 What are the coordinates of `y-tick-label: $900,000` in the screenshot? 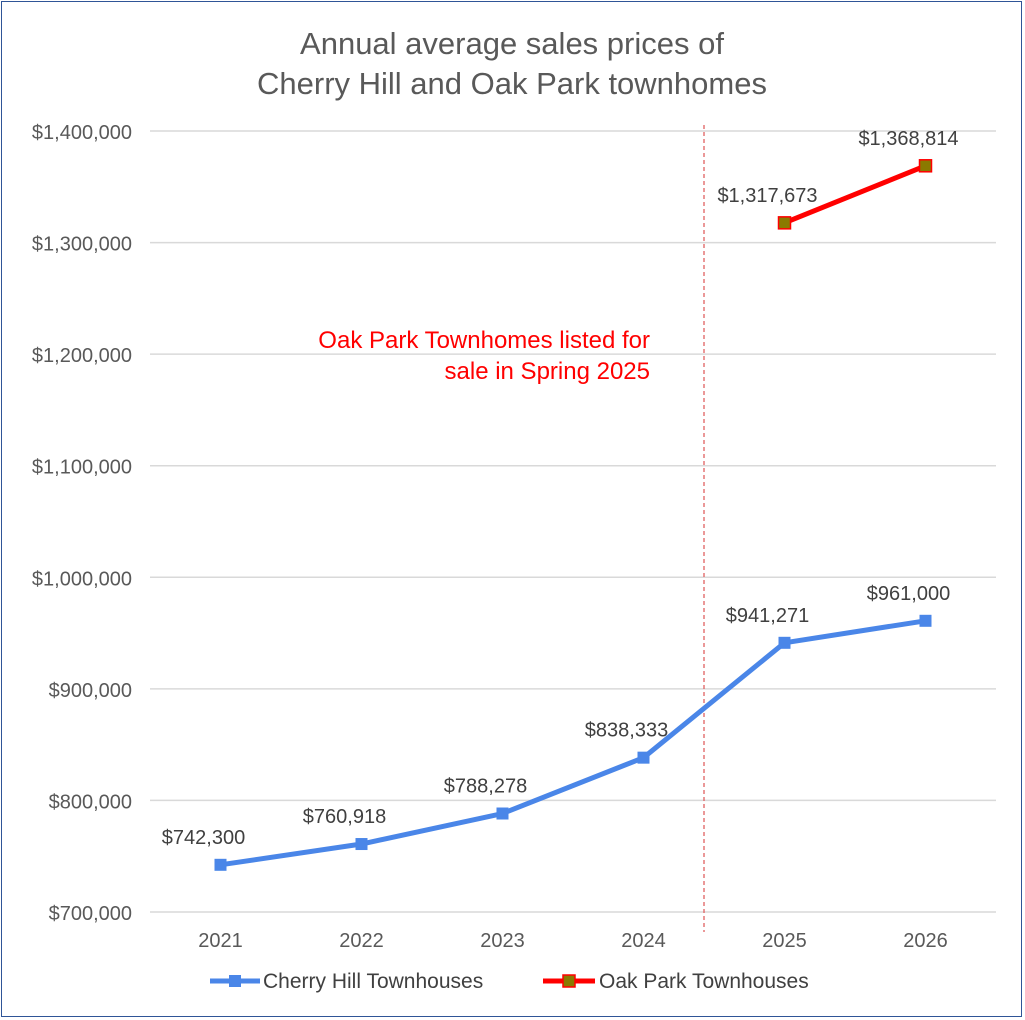 It's located at (90, 691).